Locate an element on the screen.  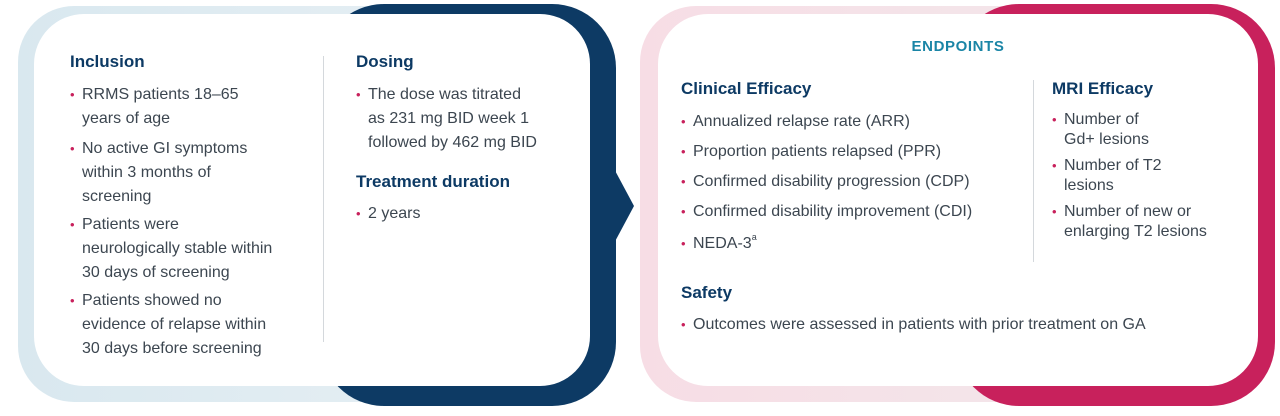
mri-efficacy-heading: MRI Efficacy is located at coordinates (1103, 88).